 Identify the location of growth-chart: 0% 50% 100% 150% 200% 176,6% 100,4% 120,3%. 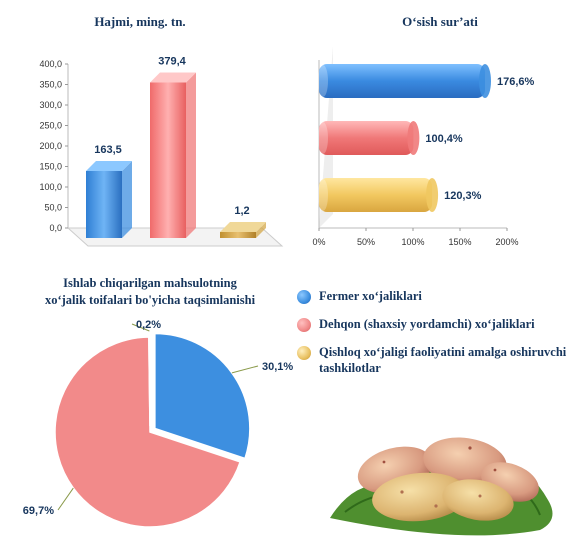
(423, 146).